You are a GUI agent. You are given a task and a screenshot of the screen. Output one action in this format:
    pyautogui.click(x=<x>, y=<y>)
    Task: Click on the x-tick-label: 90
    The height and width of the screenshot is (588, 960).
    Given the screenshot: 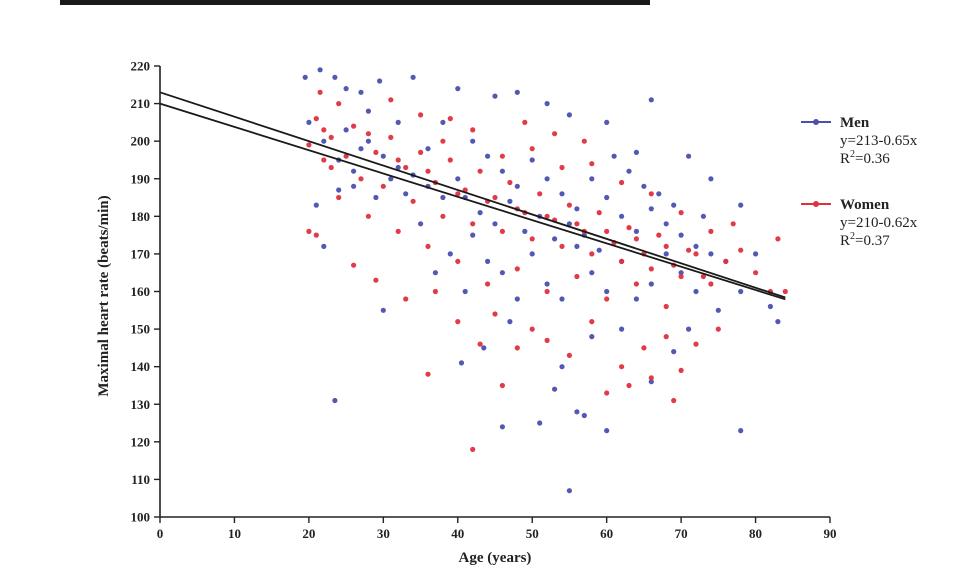 What is the action you would take?
    pyautogui.click(x=830, y=533)
    